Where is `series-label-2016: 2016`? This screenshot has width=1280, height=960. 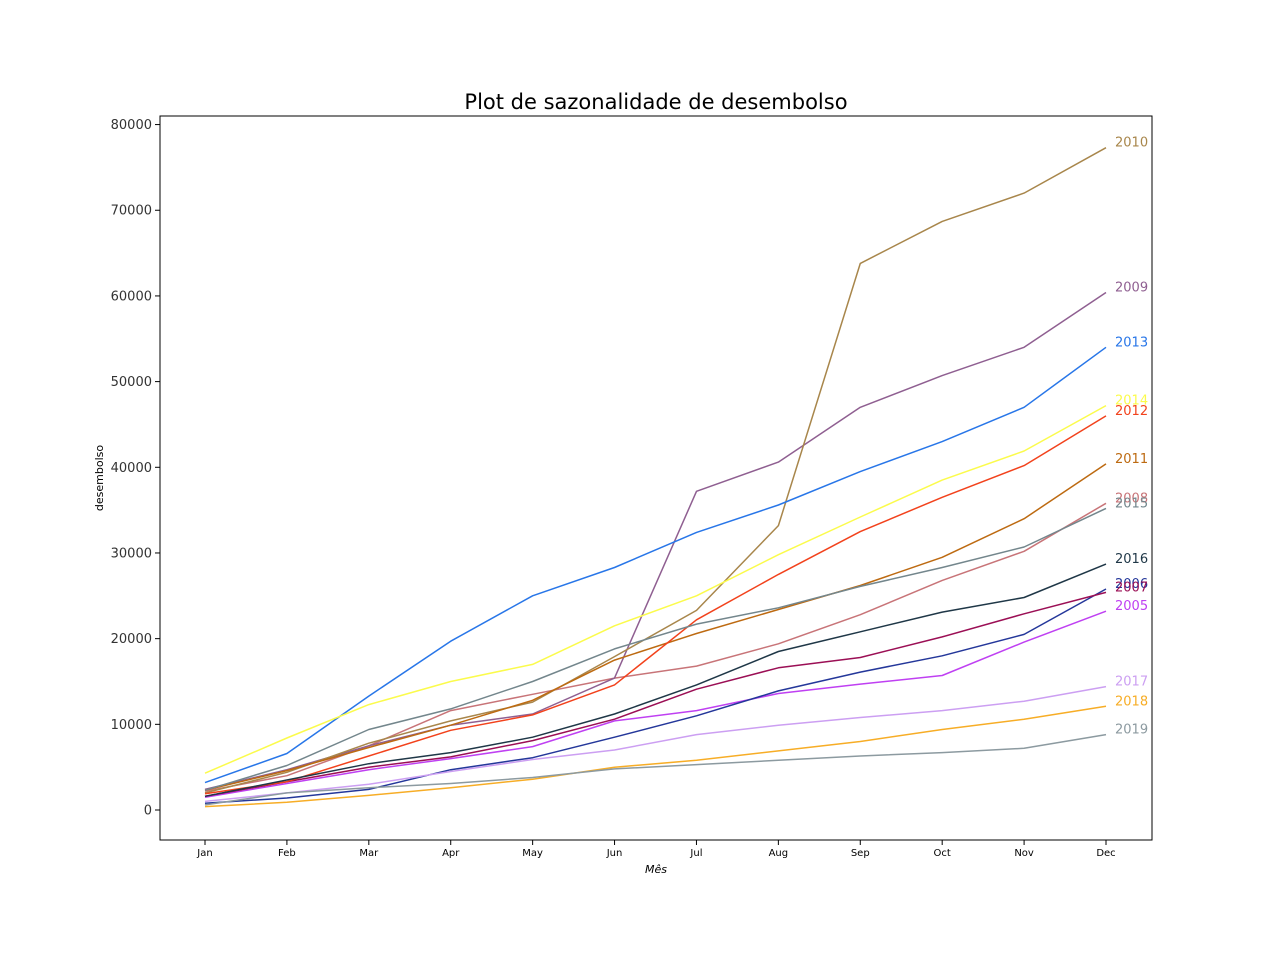
series-label-2016: 2016 is located at coordinates (1131, 559).